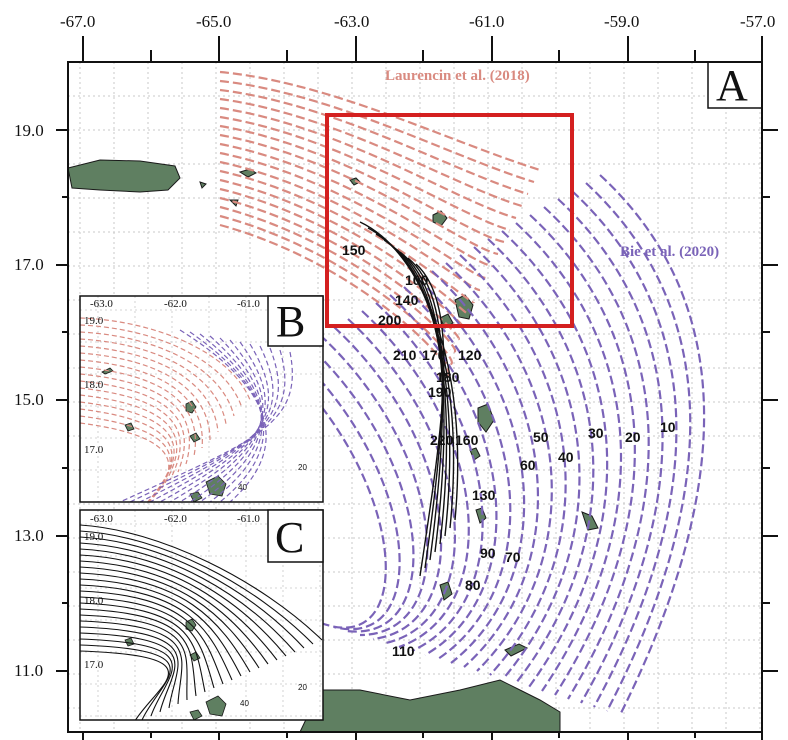 This screenshot has width=788, height=740. I want to click on contour-label: 50, so click(541, 437).